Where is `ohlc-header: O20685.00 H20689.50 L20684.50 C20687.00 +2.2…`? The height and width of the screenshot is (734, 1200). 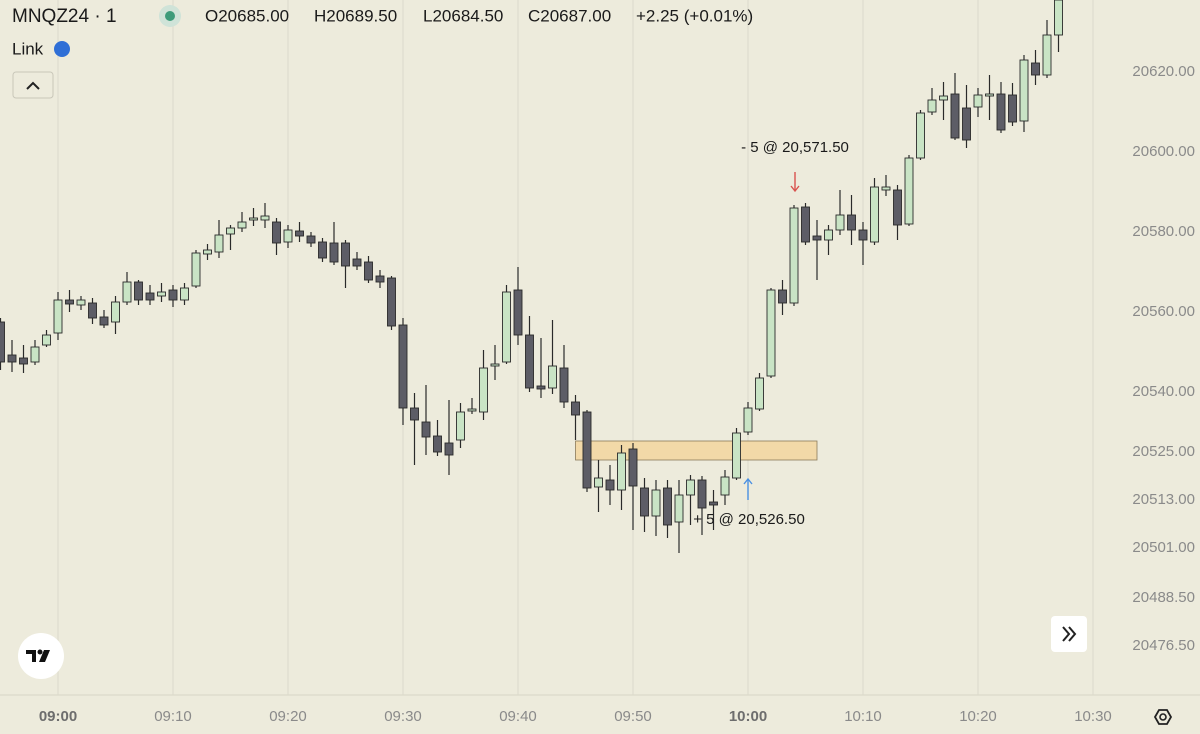 ohlc-header: O20685.00 H20689.50 L20684.50 C20687.00 +2.2… is located at coordinates (479, 15).